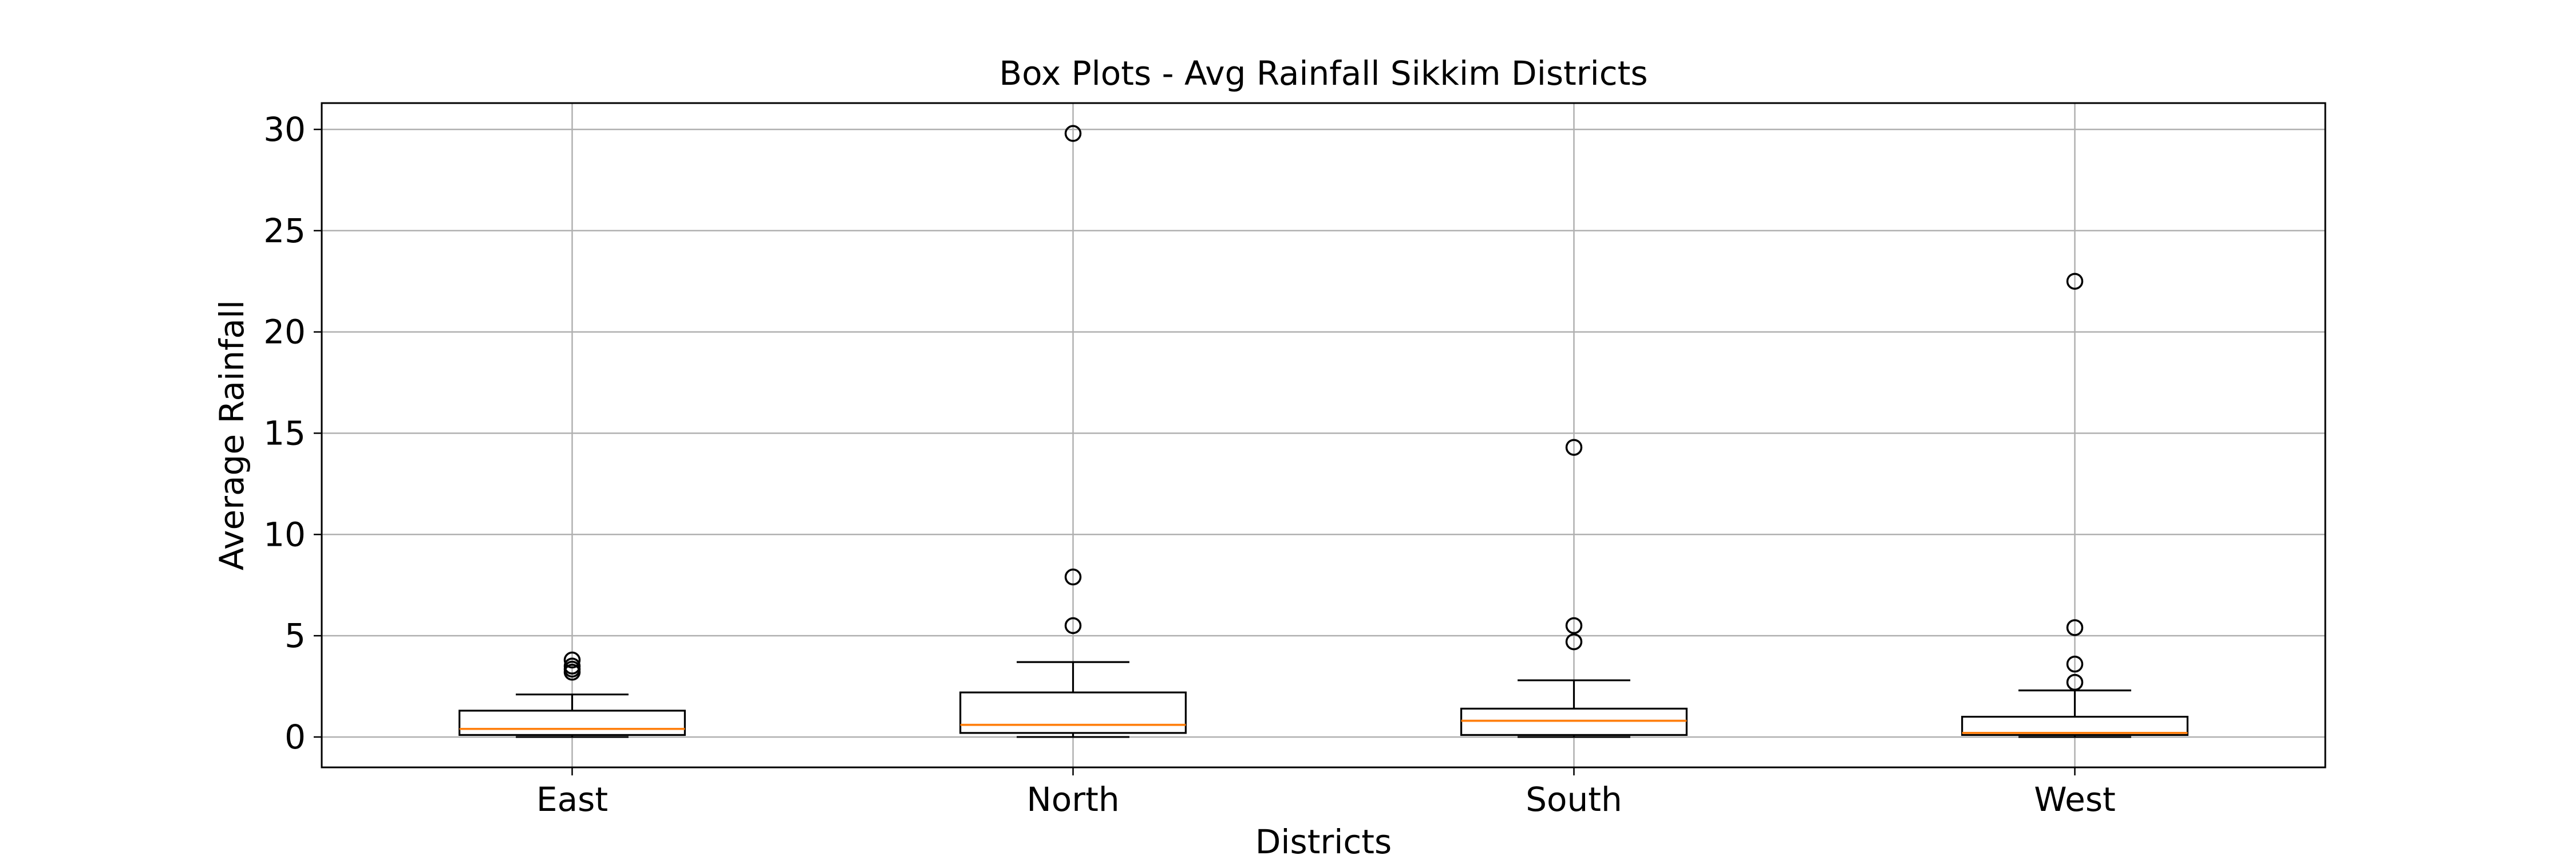 The image size is (2576, 859). What do you see at coordinates (1323, 840) in the screenshot?
I see `x-axis-label: Districts` at bounding box center [1323, 840].